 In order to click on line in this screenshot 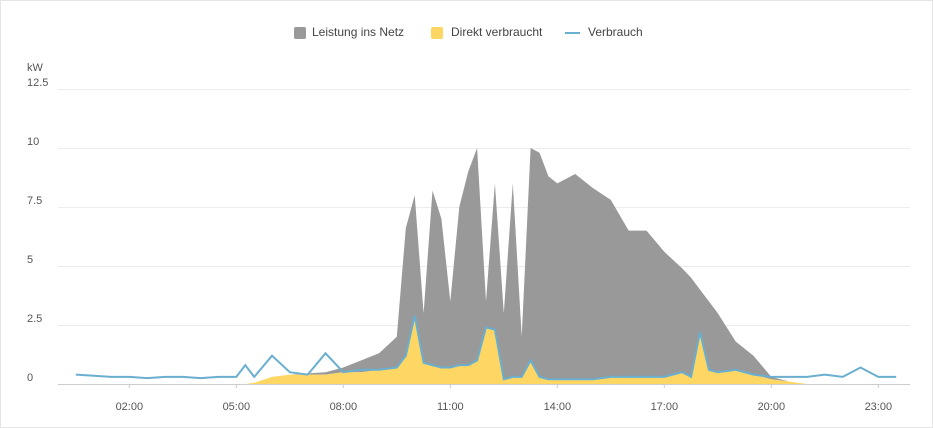, I will do `click(486, 348)`.